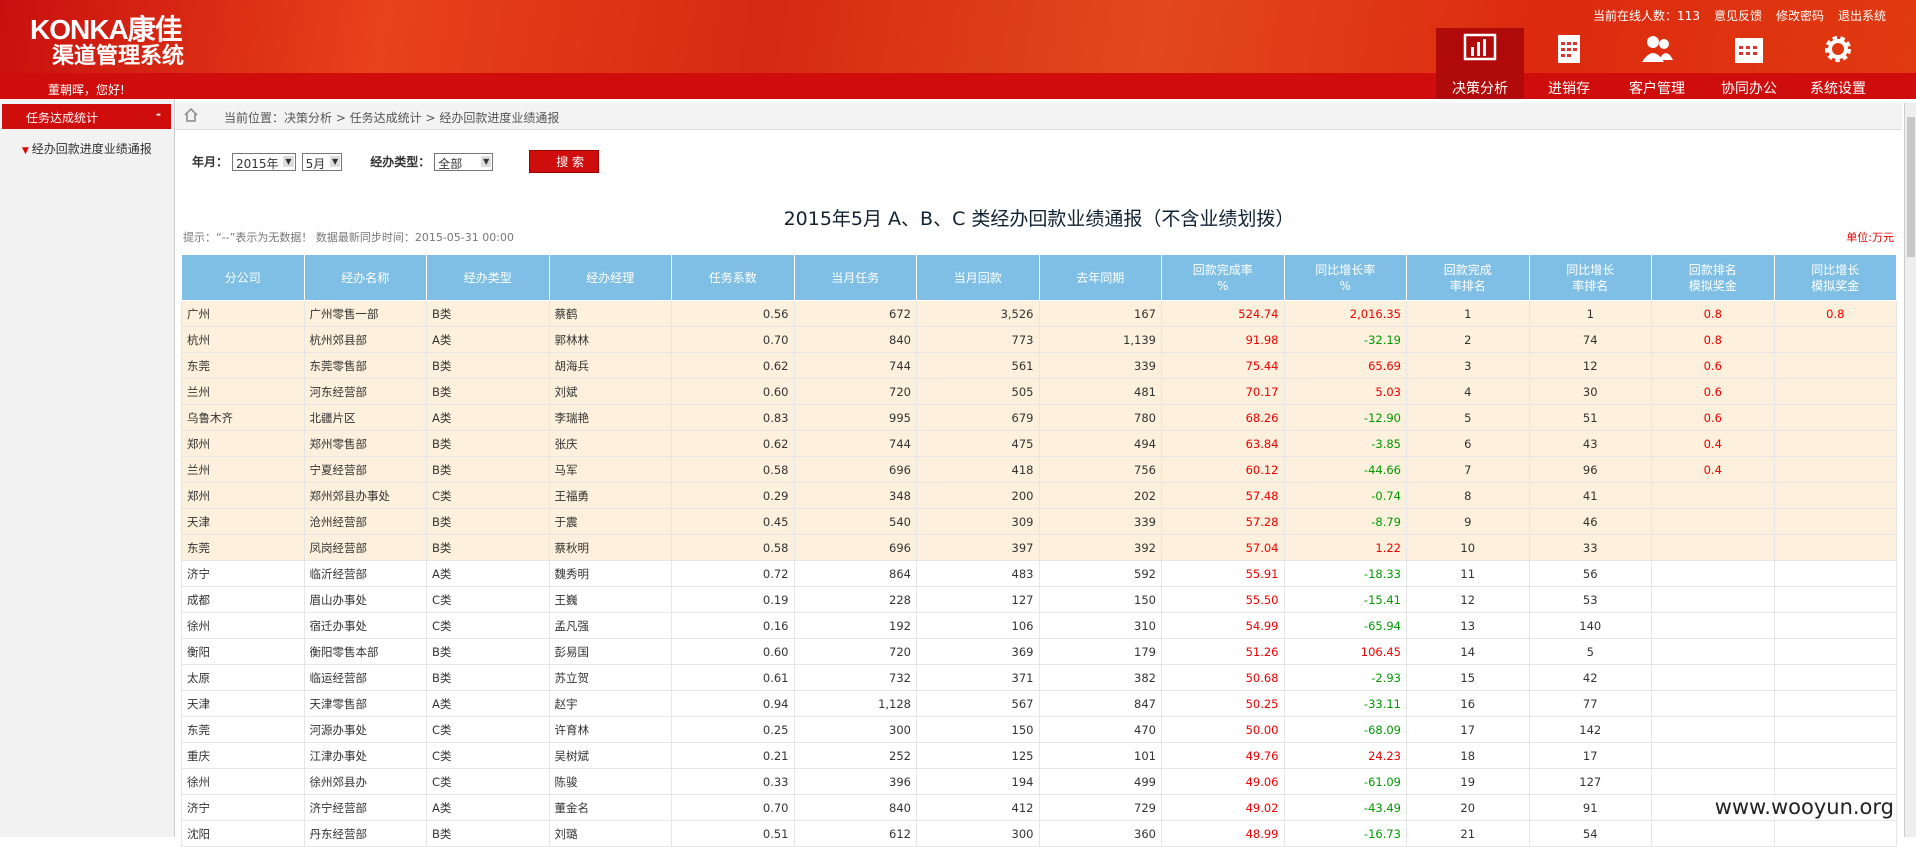 The width and height of the screenshot is (1916, 847). I want to click on nav-item: 协同办公, so click(1749, 63).